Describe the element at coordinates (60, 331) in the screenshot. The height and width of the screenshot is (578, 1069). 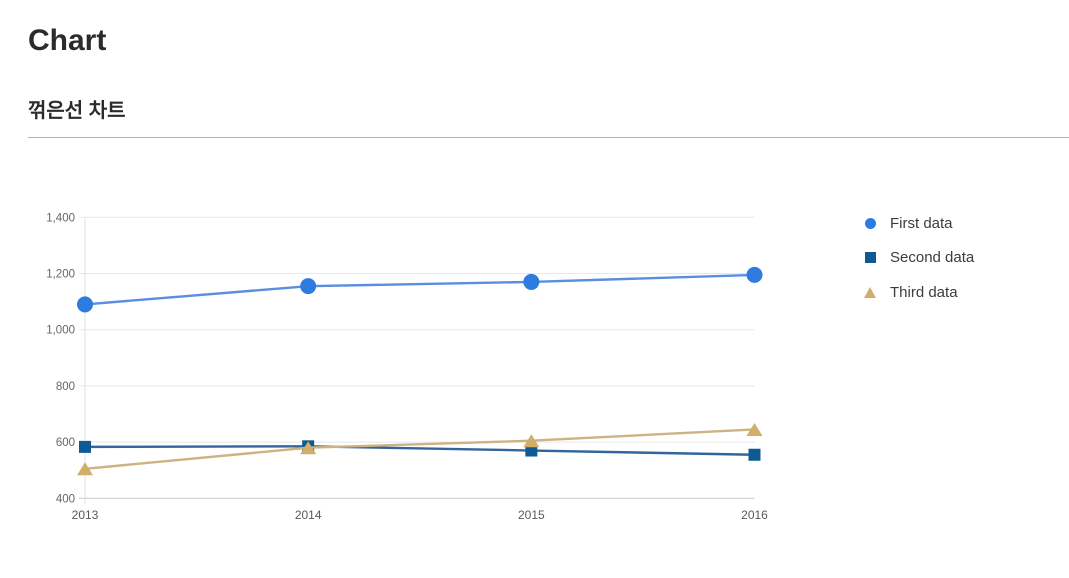
I see `y-tick-label-1000: 1,000` at that location.